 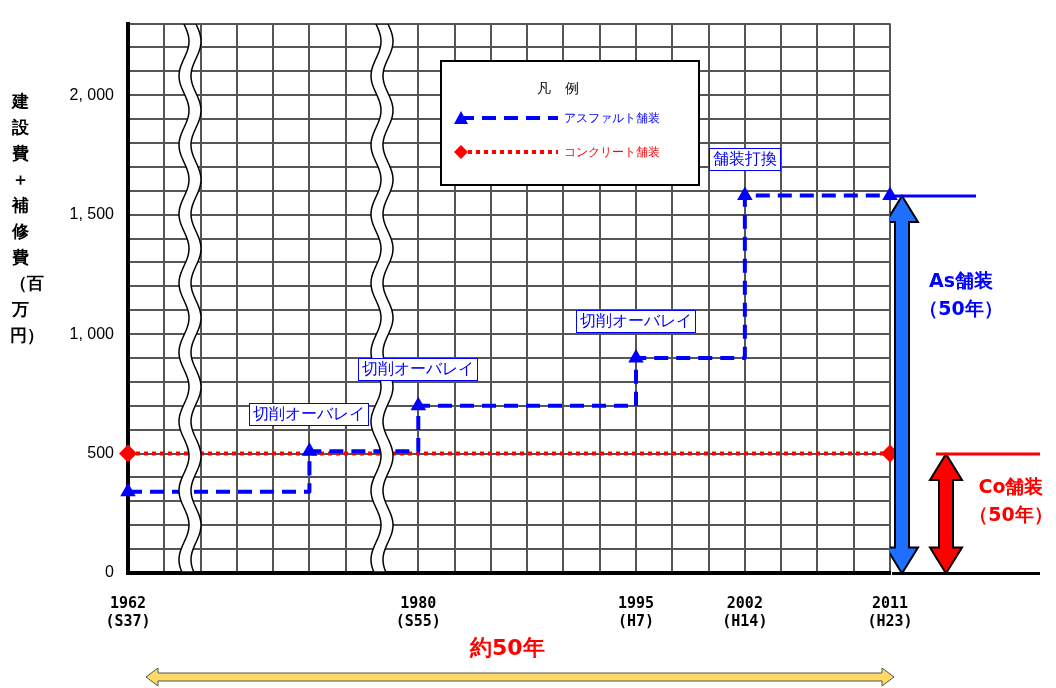 I want to click on y-tick-label: 0, so click(x=110, y=572).